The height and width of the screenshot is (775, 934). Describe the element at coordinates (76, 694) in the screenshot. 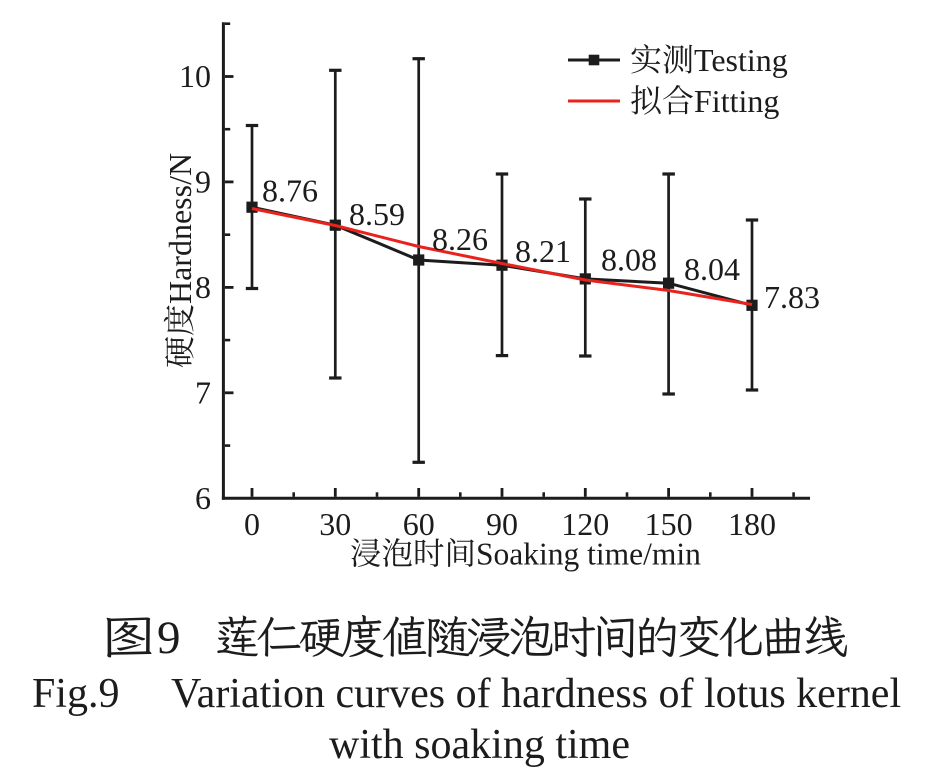

I see `svg-text: Fig.9` at that location.